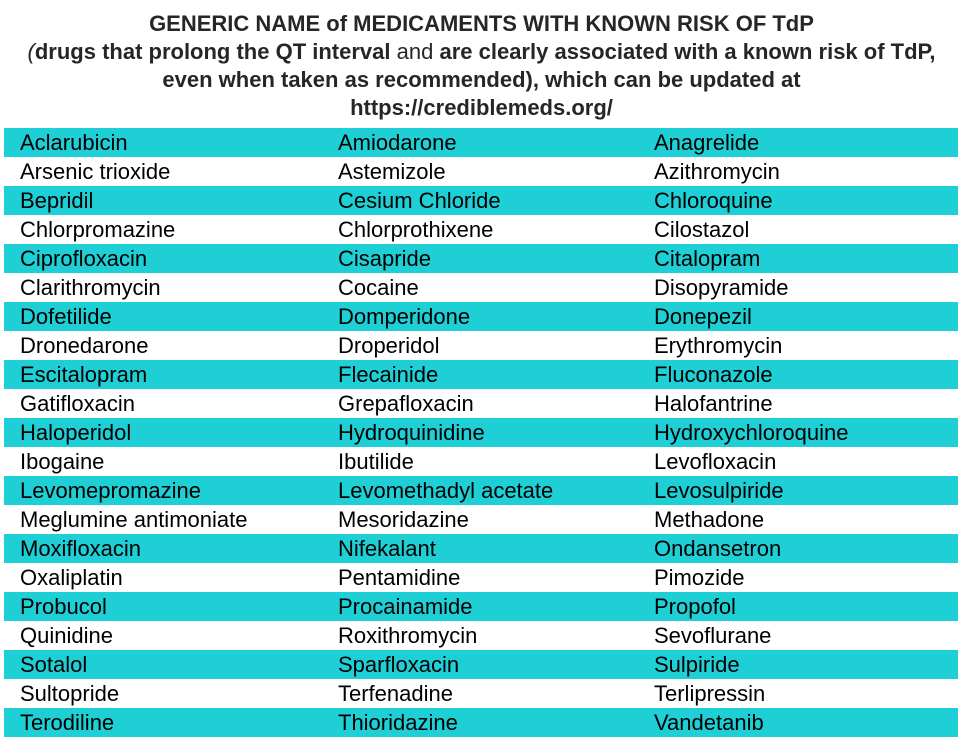  Describe the element at coordinates (415, 51) in the screenshot. I see `subtitle-and: and` at that location.